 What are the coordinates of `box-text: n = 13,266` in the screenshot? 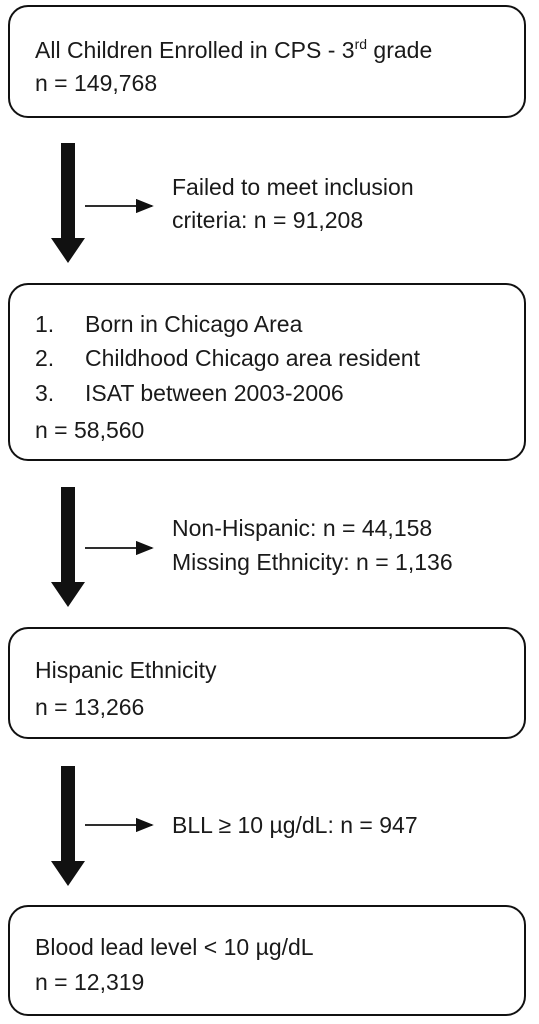 It's located at (90, 707).